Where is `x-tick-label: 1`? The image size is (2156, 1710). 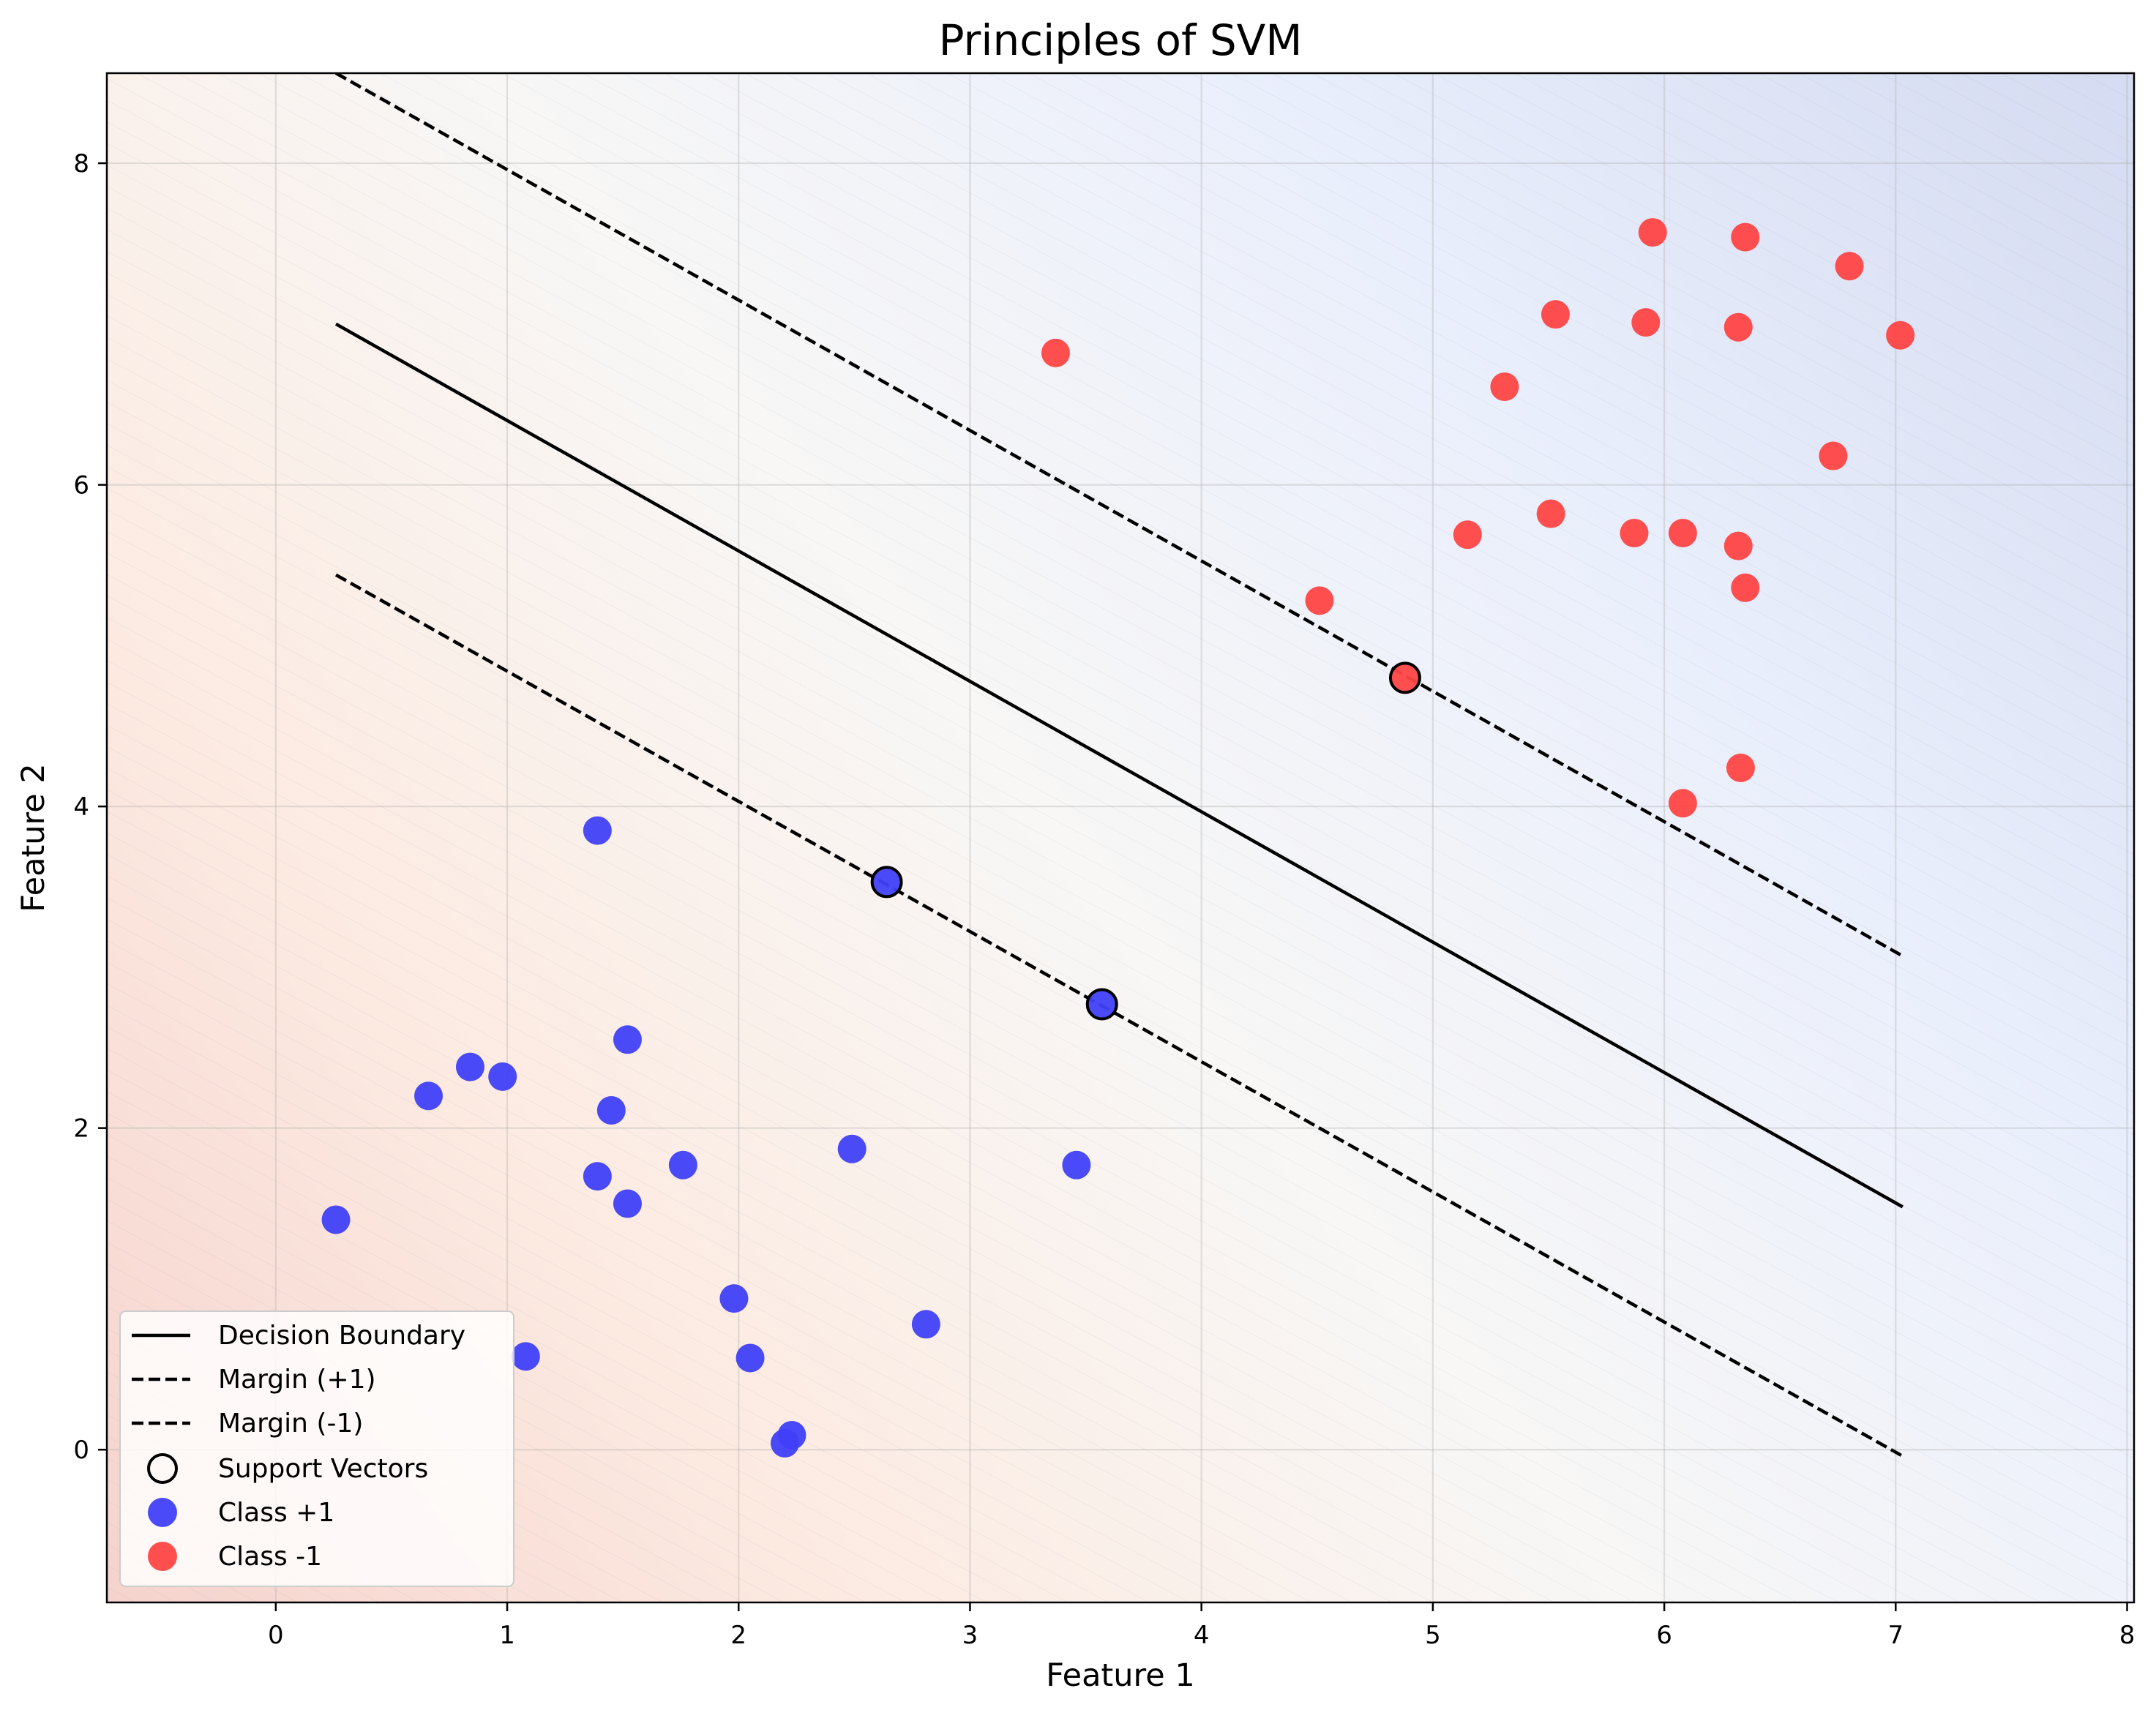
x-tick-label: 1 is located at coordinates (507, 1635).